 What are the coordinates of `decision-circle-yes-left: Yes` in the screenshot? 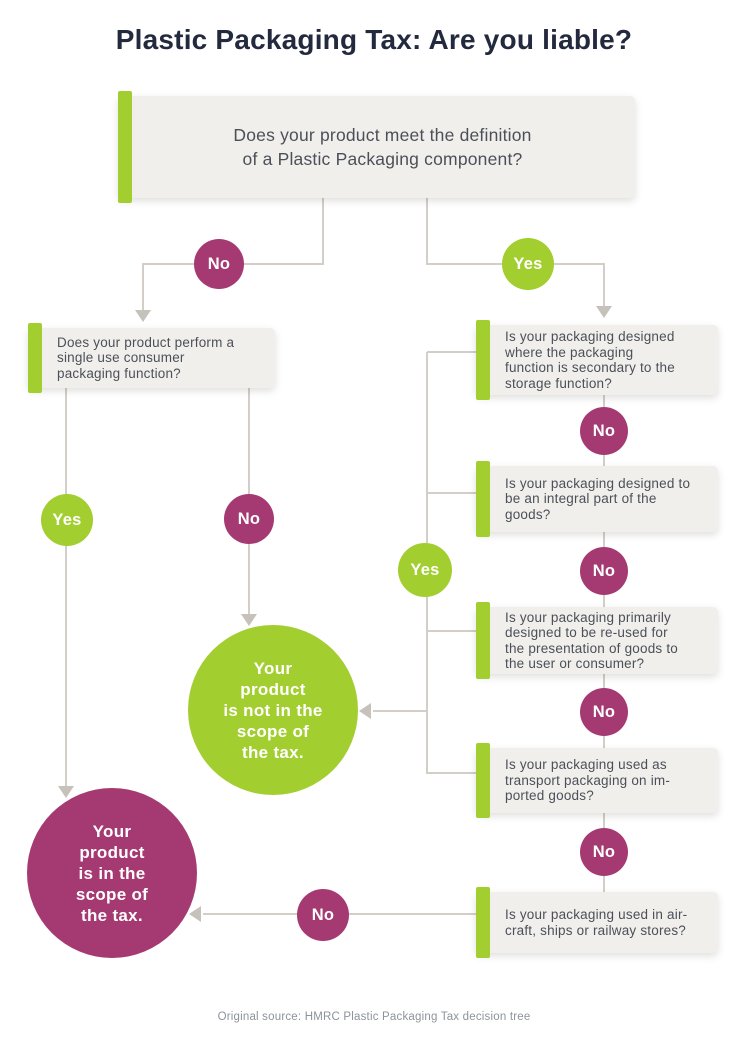 It's located at (67, 520).